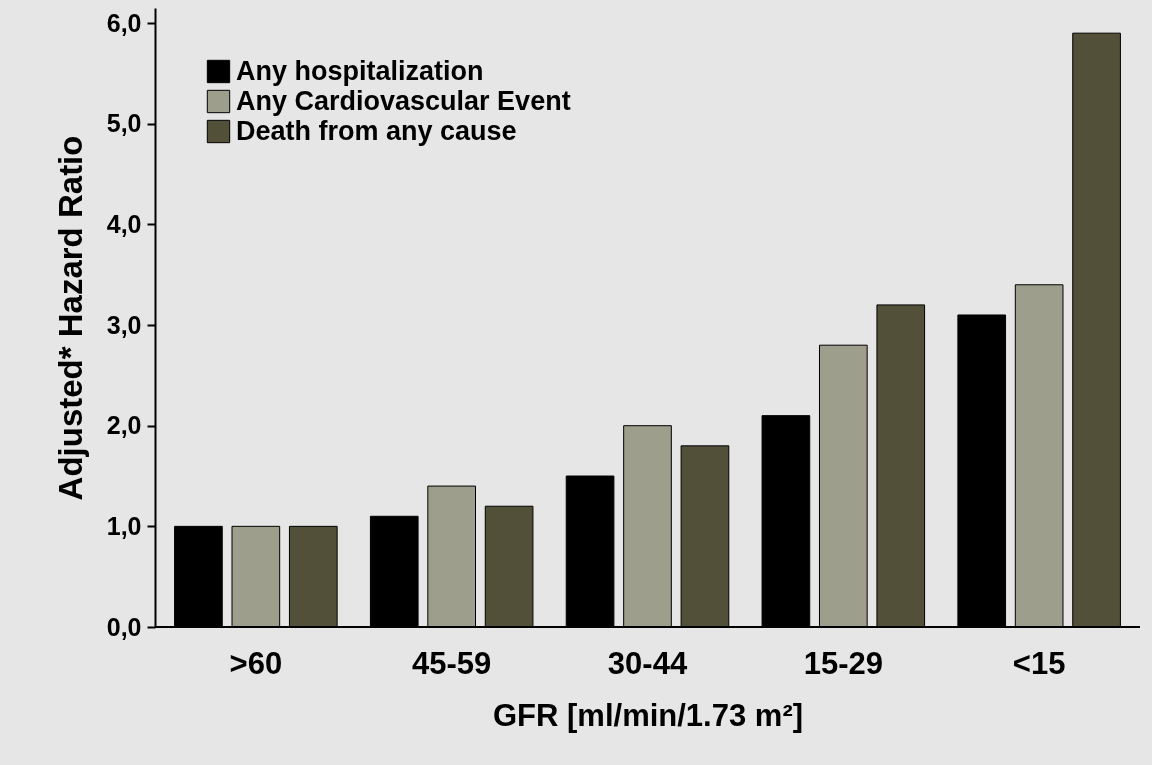  What do you see at coordinates (403, 100) in the screenshot?
I see `legend-label: Any Cardiovascular Event` at bounding box center [403, 100].